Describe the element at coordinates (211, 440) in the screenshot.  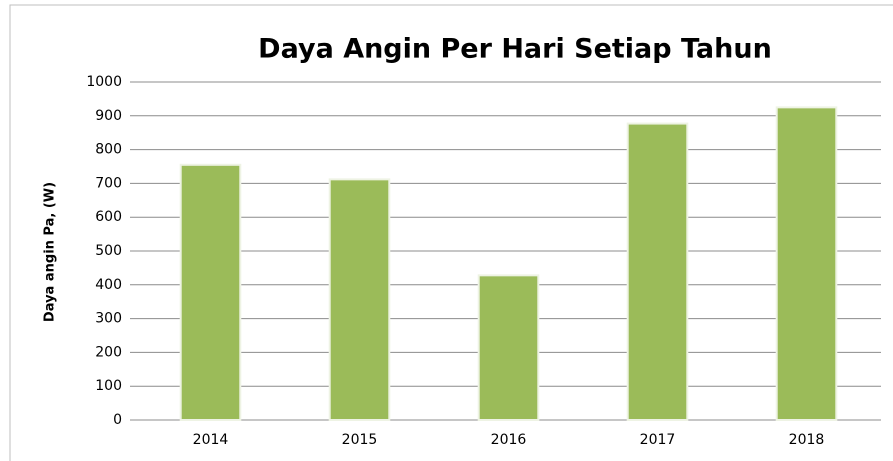
I see `x-tick-label: 2014` at that location.